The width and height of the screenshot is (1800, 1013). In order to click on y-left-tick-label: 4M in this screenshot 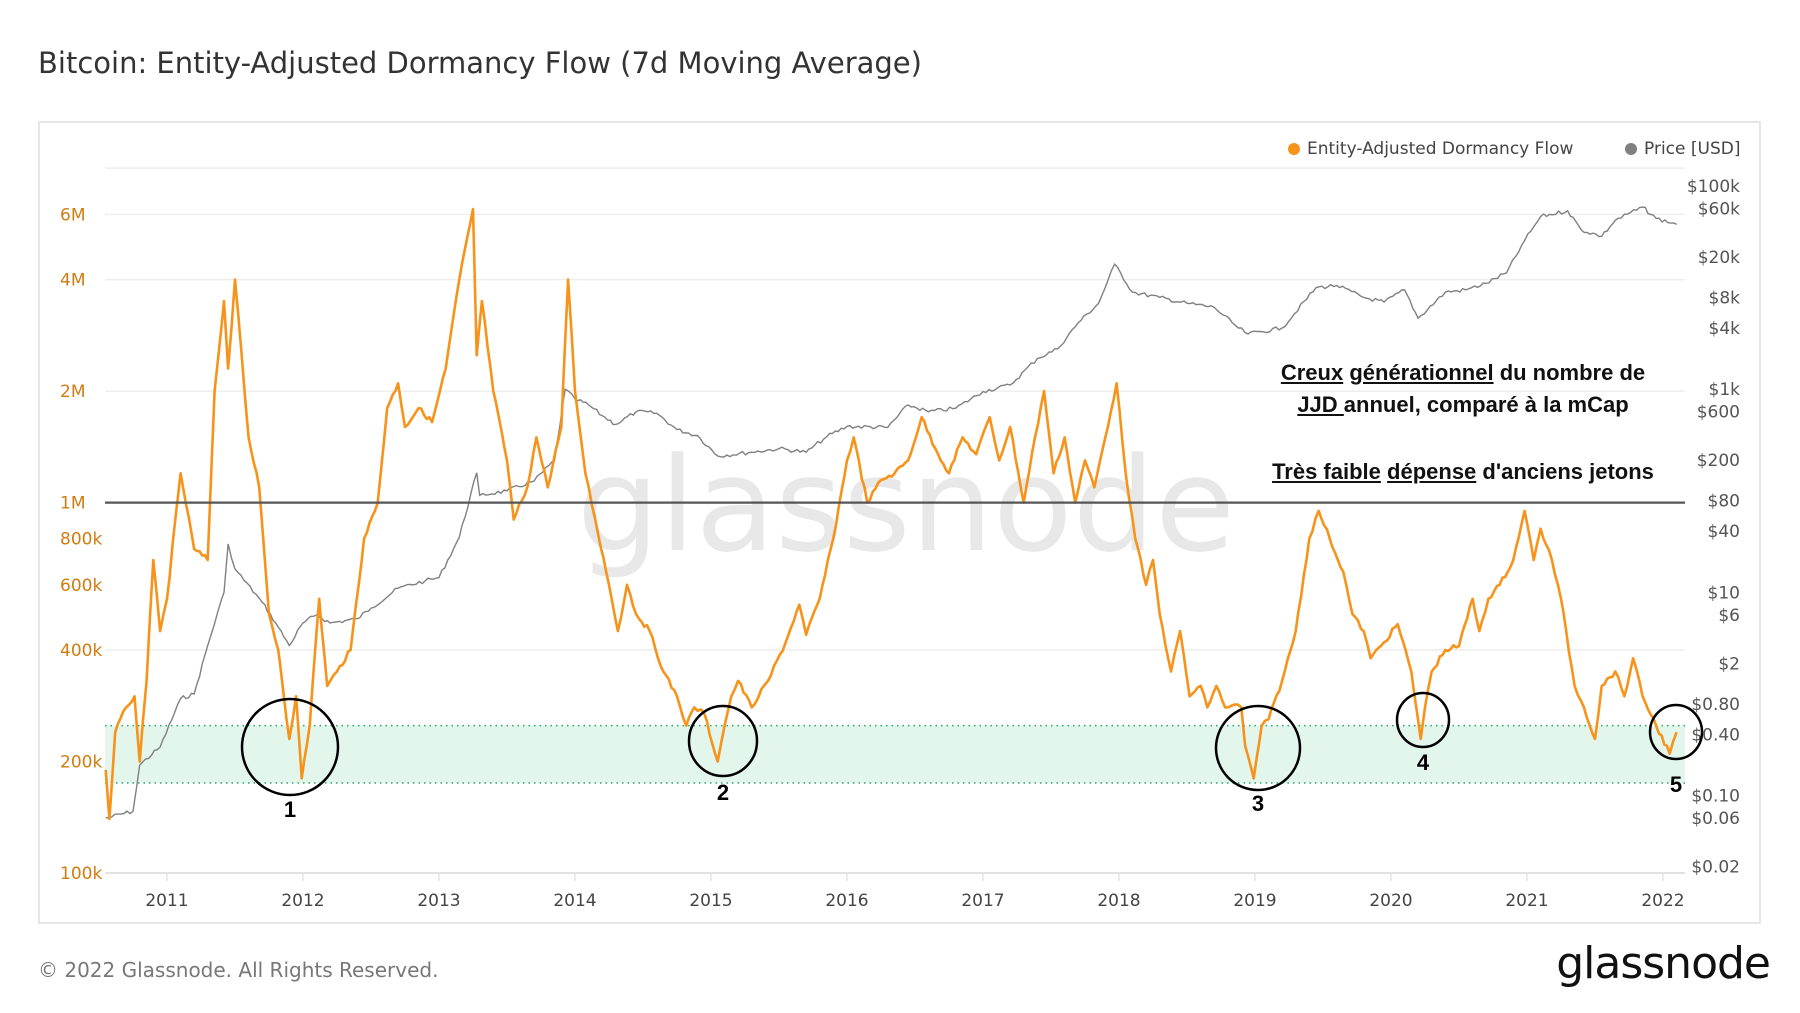, I will do `click(72, 281)`.